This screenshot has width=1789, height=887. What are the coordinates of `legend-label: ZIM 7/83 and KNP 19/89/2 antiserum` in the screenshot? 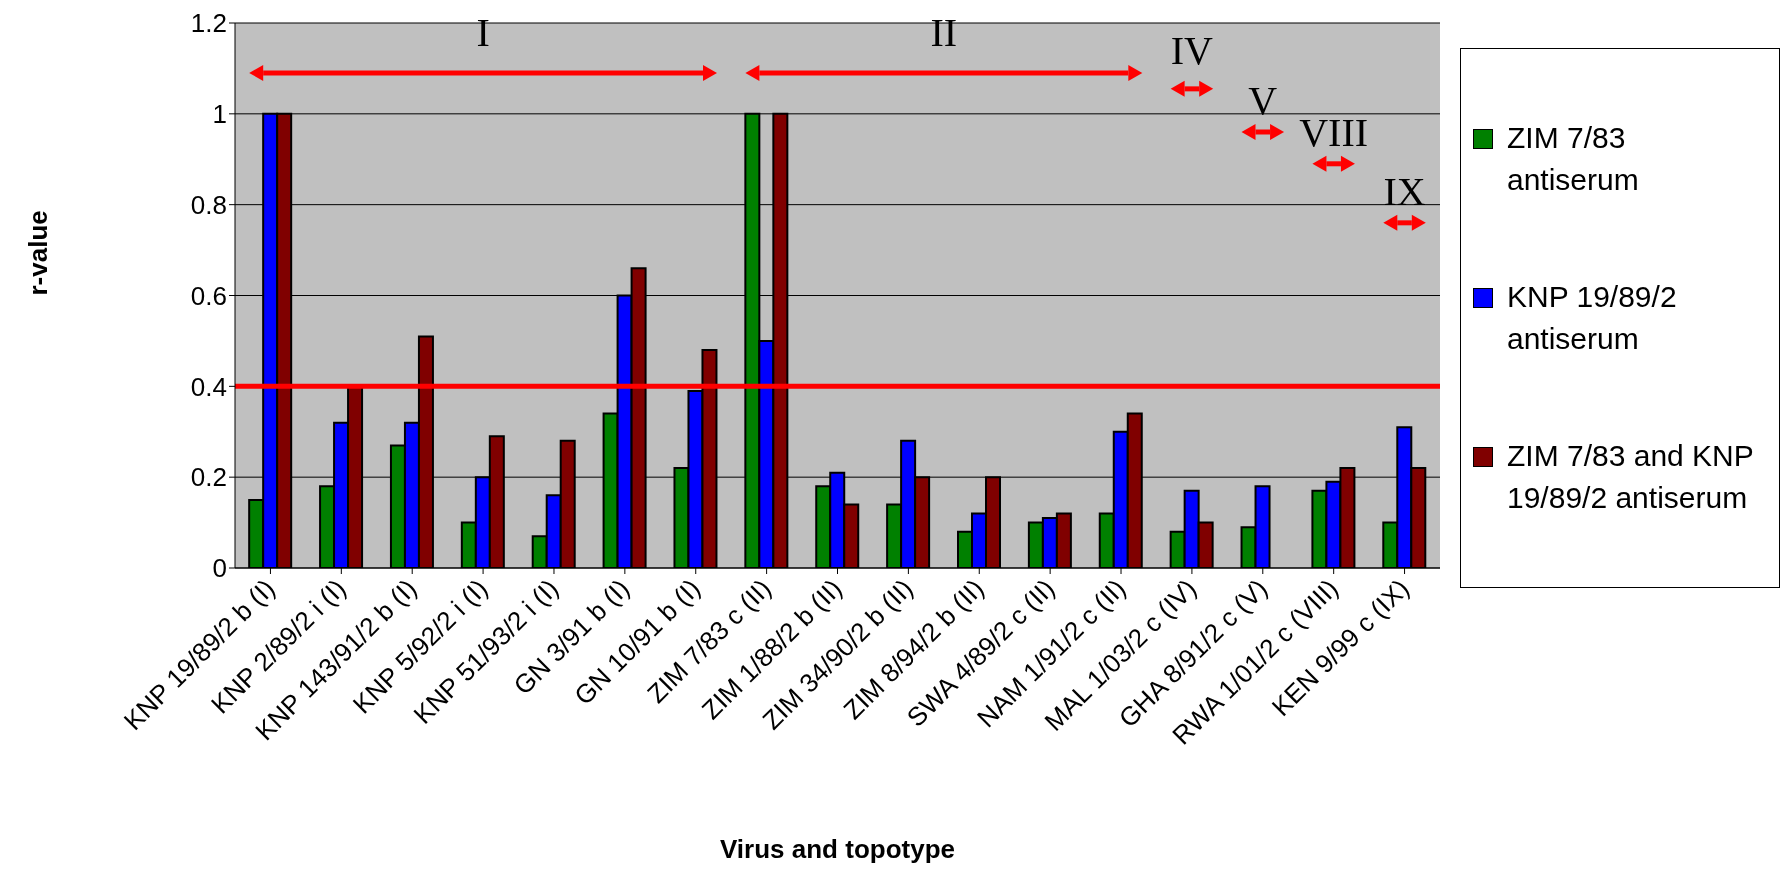 It's located at (1631, 477).